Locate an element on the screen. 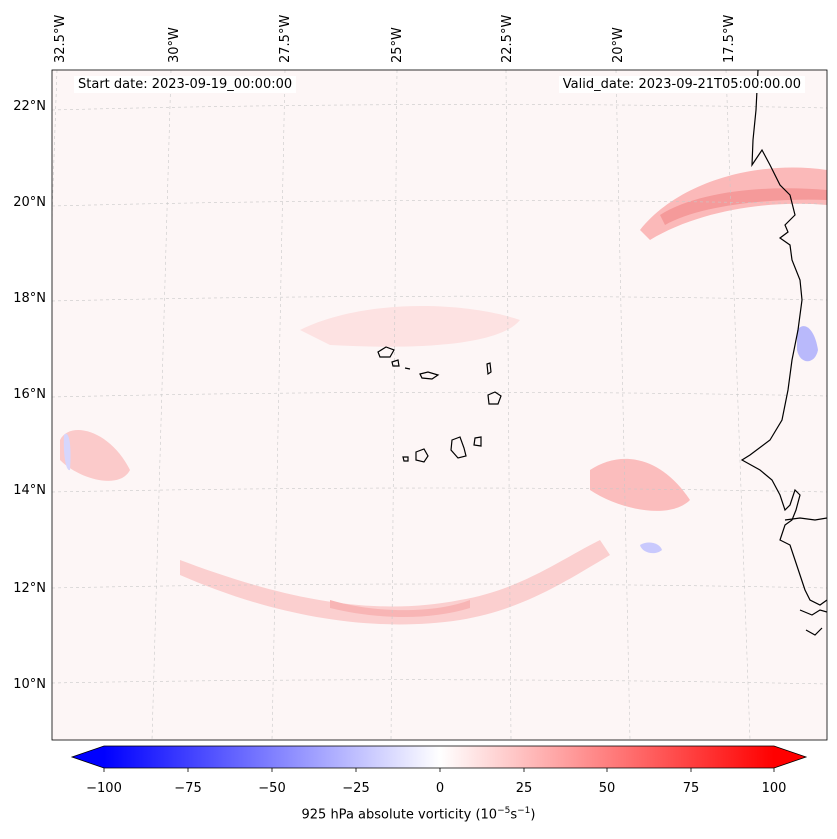 Image resolution: width=837 pixels, height=839 pixels. colorbar-label-unit: s is located at coordinates (514, 815).